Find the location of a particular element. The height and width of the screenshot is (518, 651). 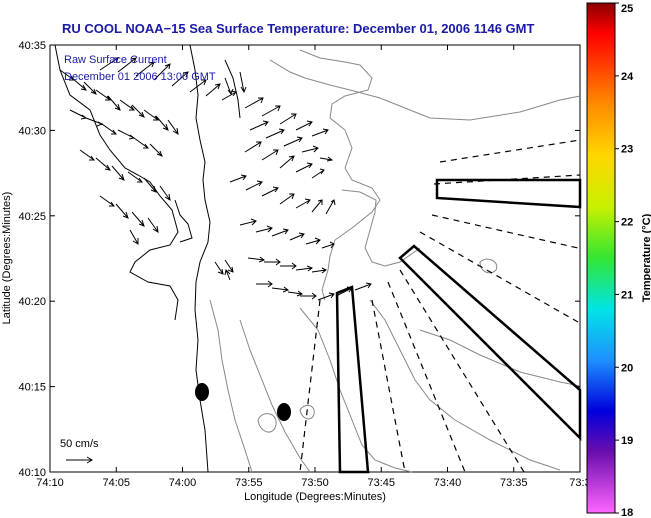

y-tick-label: 40:20 is located at coordinates (32, 302).